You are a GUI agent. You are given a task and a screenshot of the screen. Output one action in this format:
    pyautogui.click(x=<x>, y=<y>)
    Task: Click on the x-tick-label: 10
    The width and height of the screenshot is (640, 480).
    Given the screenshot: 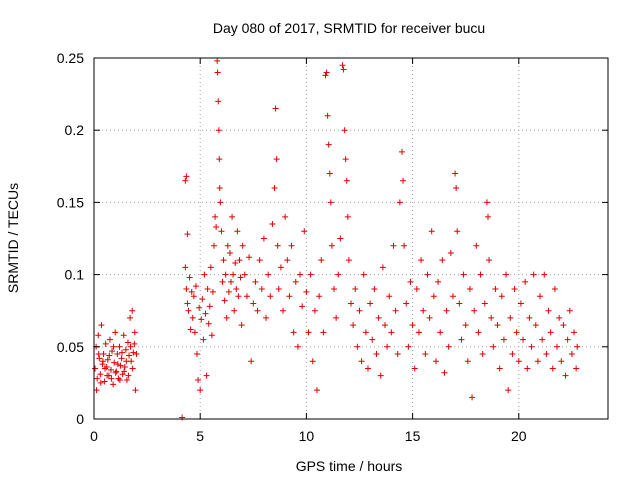 What is the action you would take?
    pyautogui.click(x=307, y=436)
    